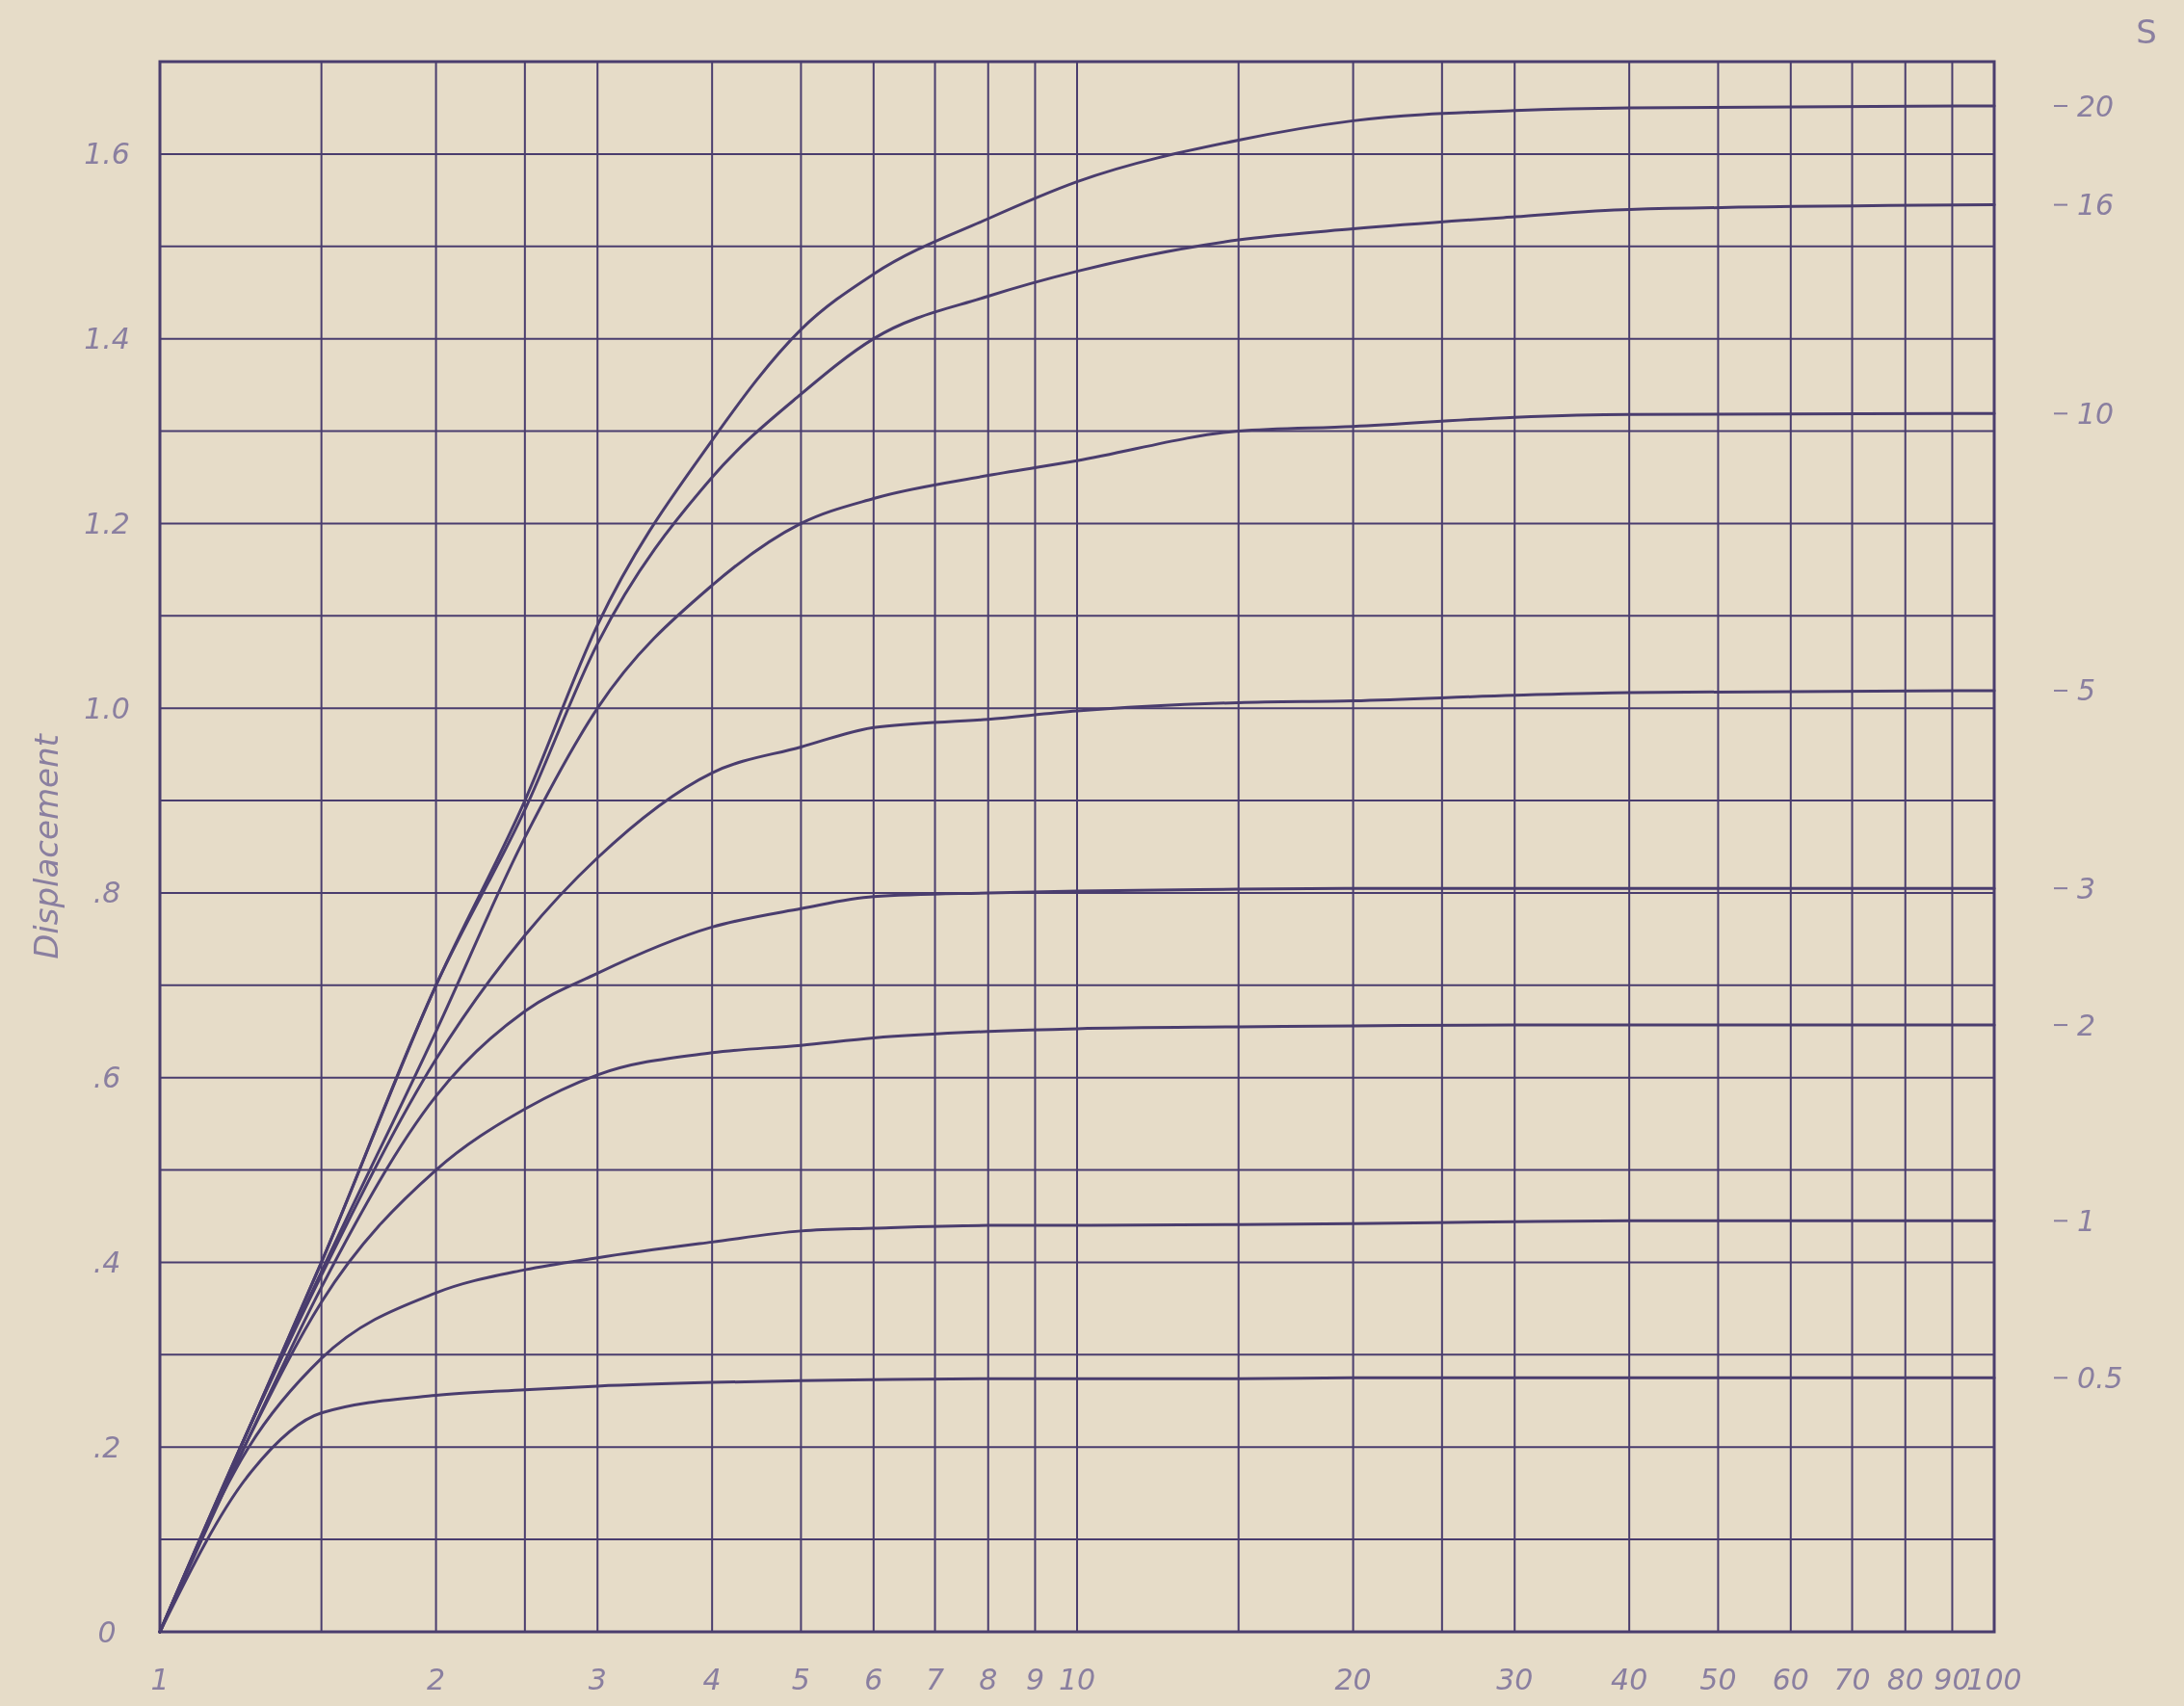  What do you see at coordinates (1515, 1679) in the screenshot?
I see `x-tick-label: 30` at bounding box center [1515, 1679].